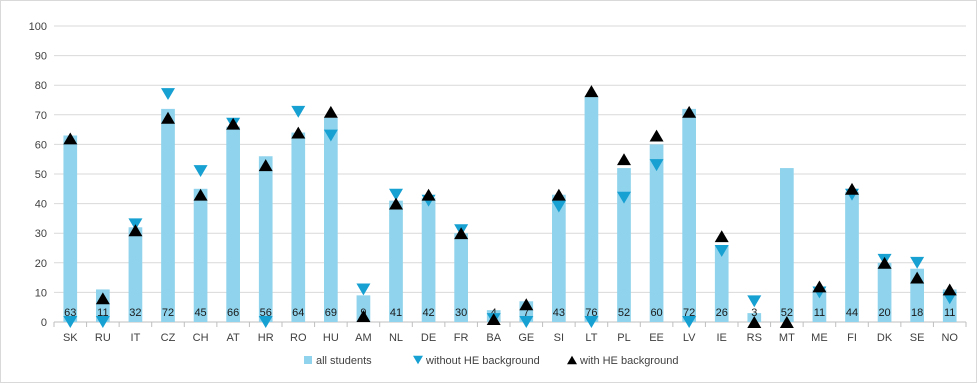  Describe the element at coordinates (852, 256) in the screenshot. I see `bar-FI` at that location.